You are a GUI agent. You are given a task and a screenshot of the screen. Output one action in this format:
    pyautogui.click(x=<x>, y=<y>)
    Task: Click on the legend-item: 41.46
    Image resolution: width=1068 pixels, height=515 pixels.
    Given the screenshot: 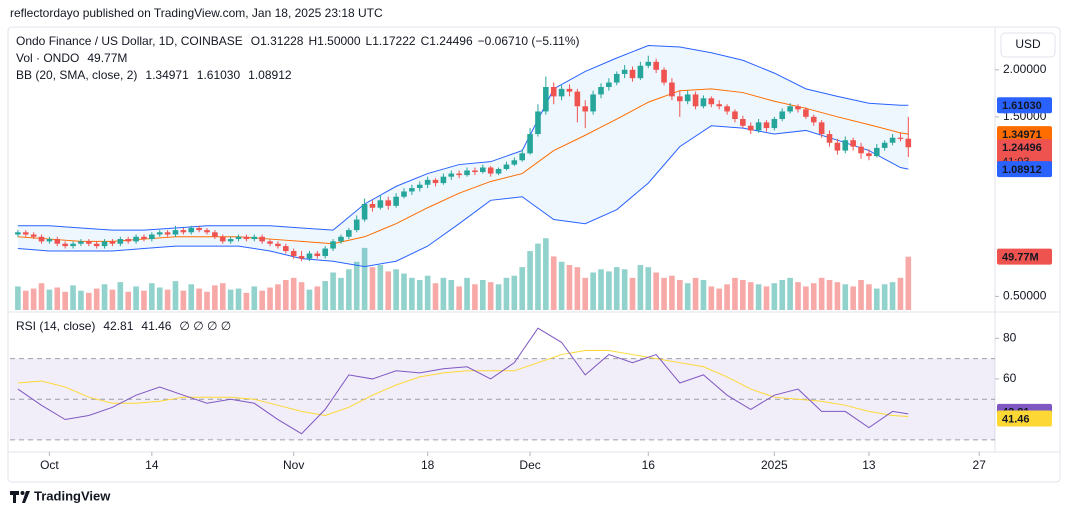 What is the action you would take?
    pyautogui.click(x=156, y=326)
    